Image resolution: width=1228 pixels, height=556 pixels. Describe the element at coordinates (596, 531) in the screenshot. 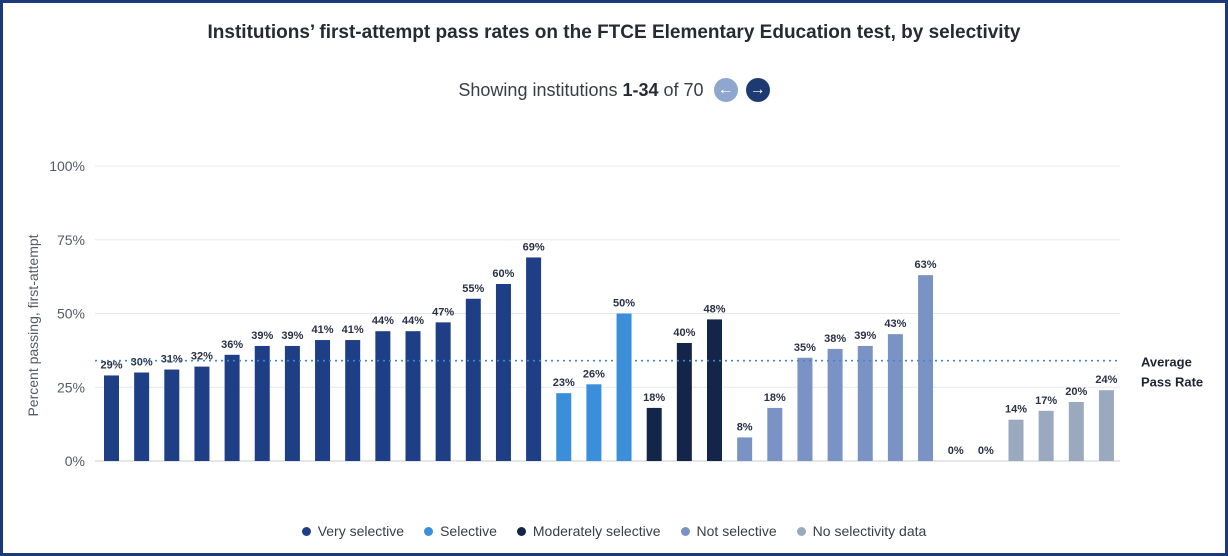

I see `legend-label: Moderately selective` at that location.